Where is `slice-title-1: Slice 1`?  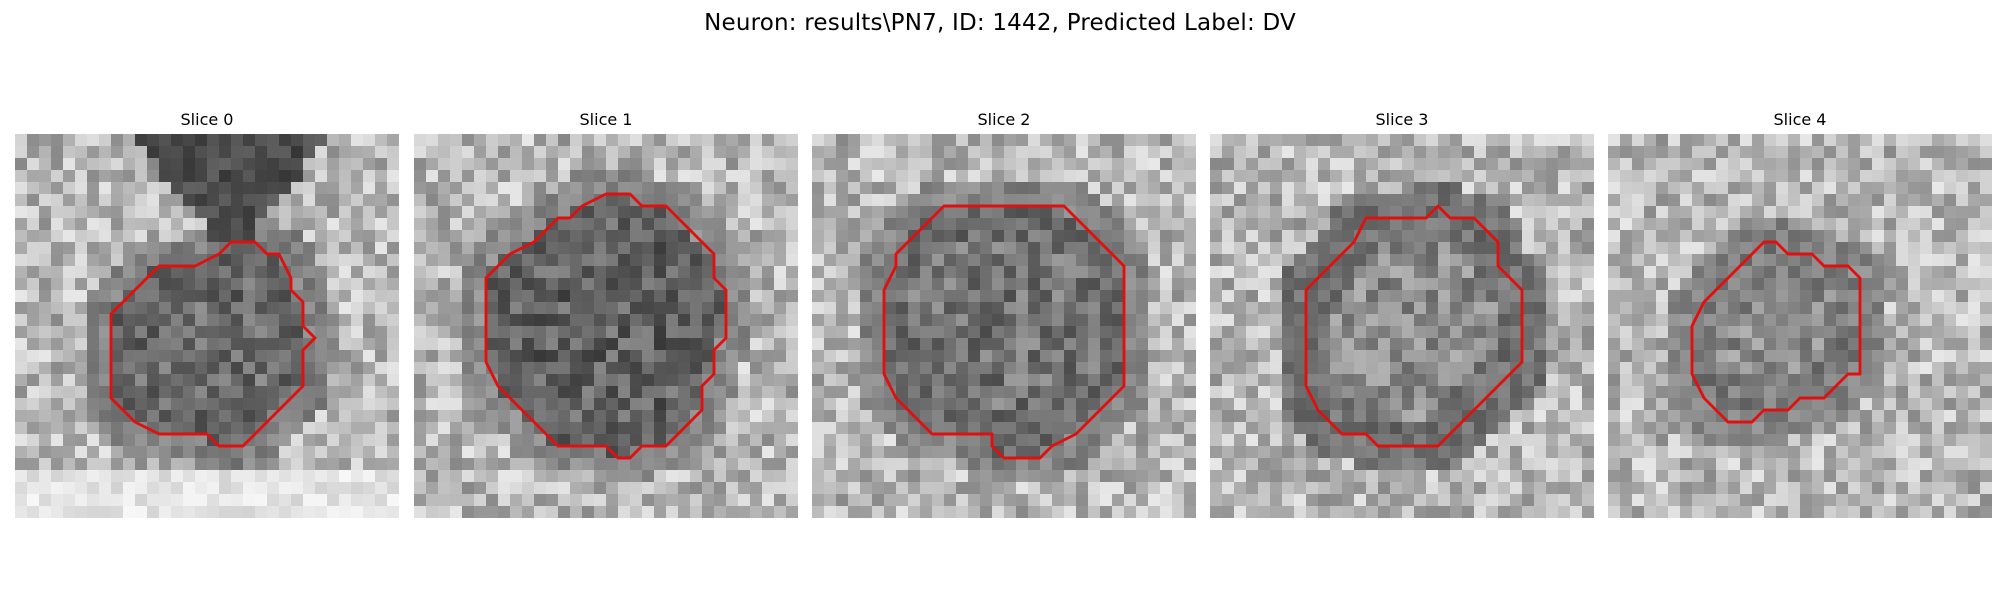
slice-title-1: Slice 1 is located at coordinates (606, 120).